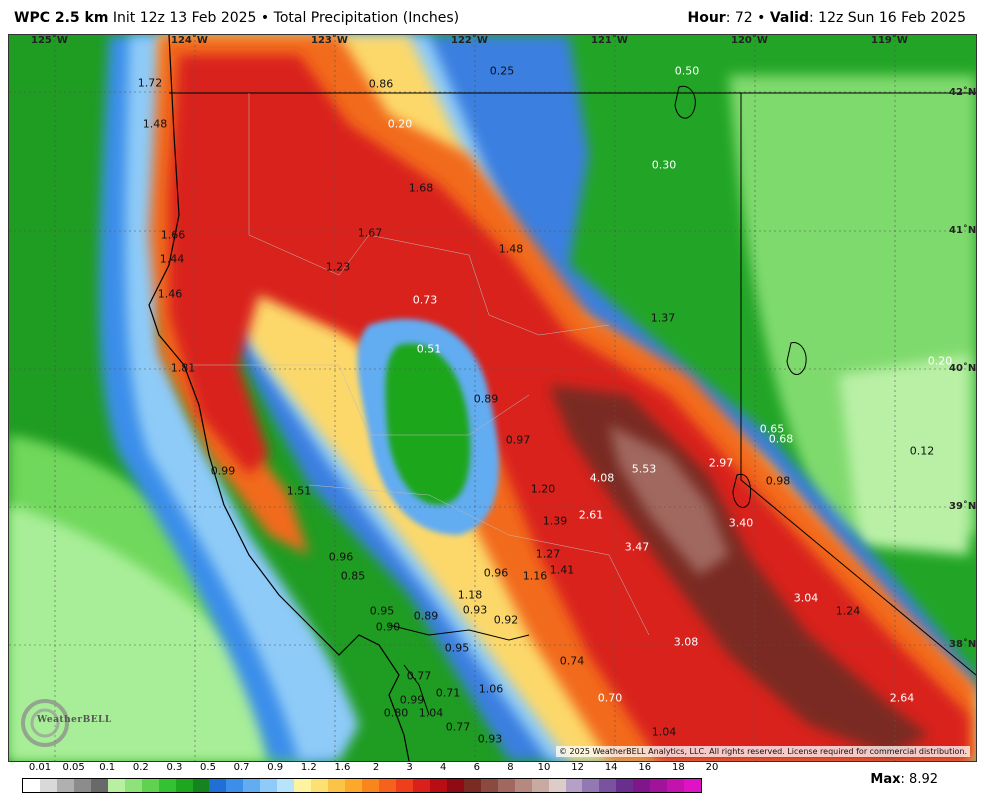  I want to click on precip-value-label: 1.20, so click(543, 489).